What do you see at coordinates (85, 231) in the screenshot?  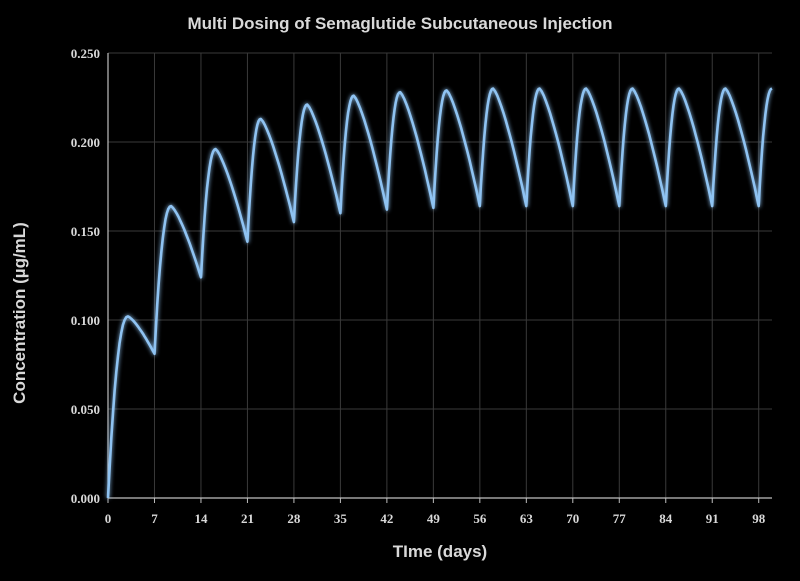 I see `y-tick-label: 0.150` at bounding box center [85, 231].